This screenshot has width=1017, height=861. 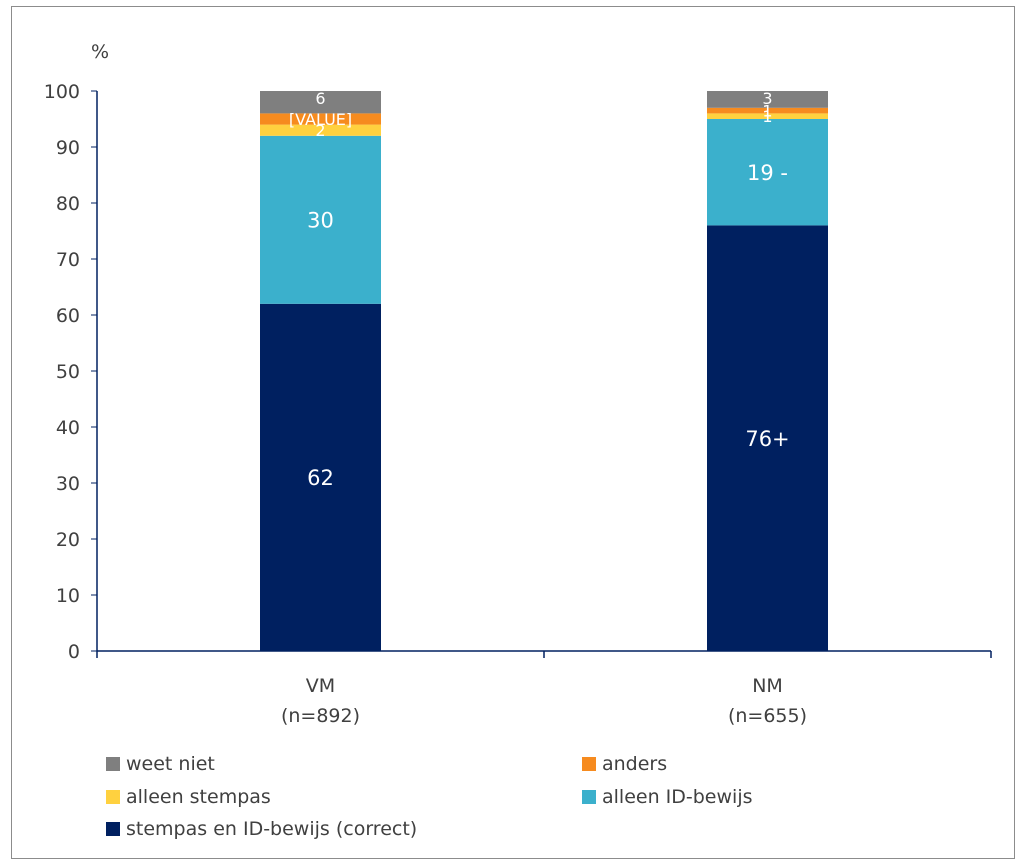 What do you see at coordinates (74, 652) in the screenshot?
I see `y-tick-label: 0` at bounding box center [74, 652].